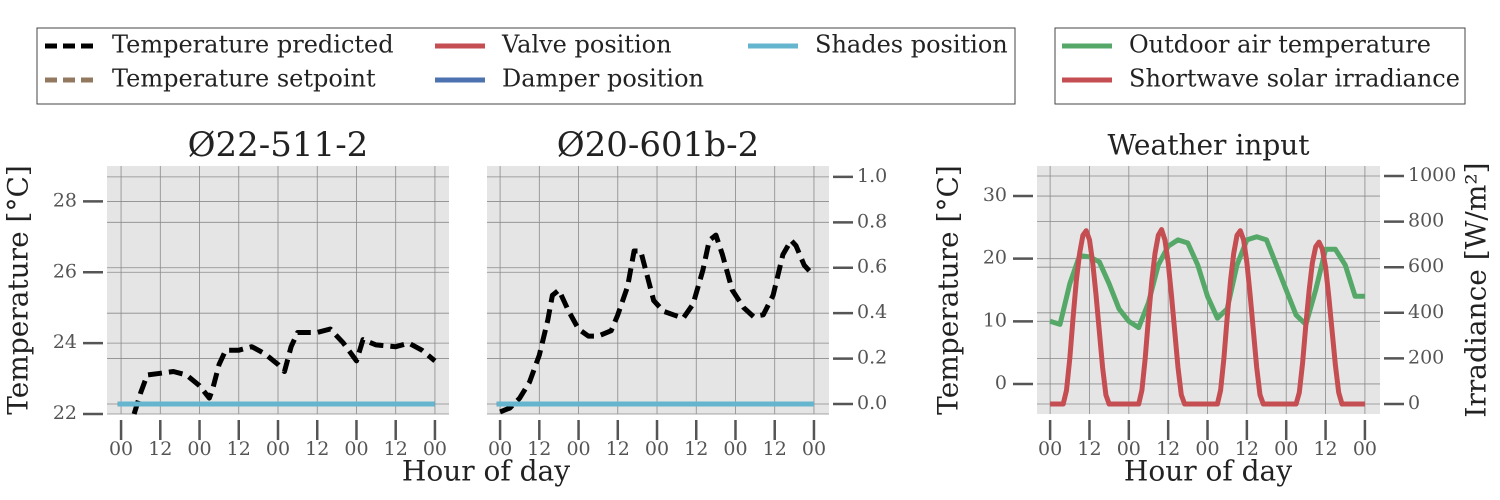  I want to click on y2-axis-label: Irradiance [W/m²], so click(1476, 289).